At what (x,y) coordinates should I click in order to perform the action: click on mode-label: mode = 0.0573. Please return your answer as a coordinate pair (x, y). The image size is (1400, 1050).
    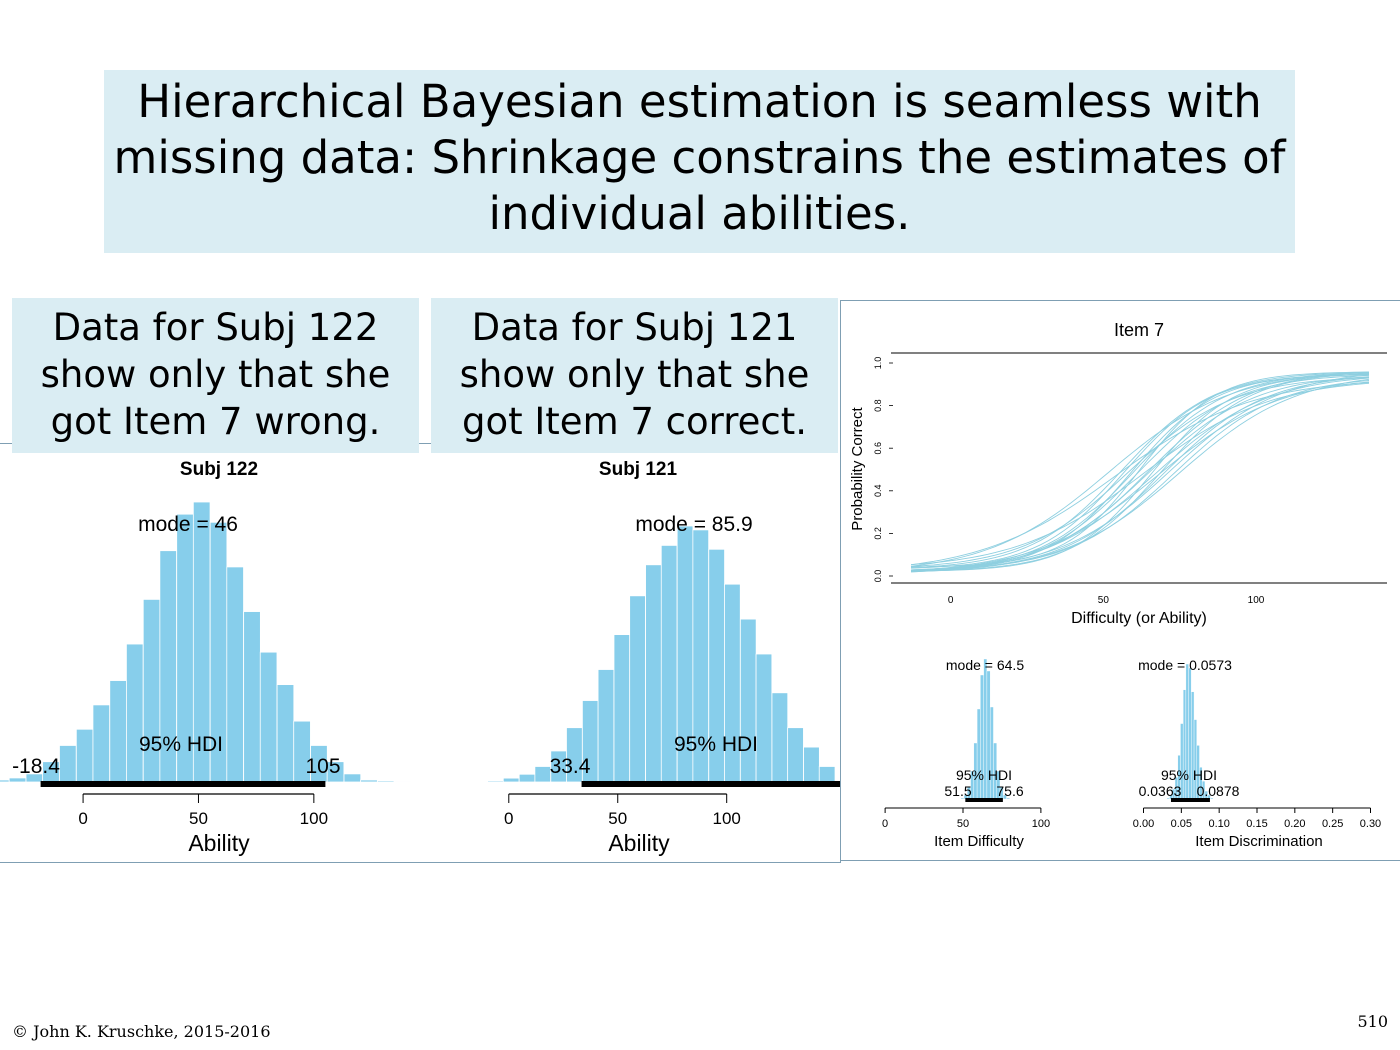
    Looking at the image, I should click on (1185, 665).